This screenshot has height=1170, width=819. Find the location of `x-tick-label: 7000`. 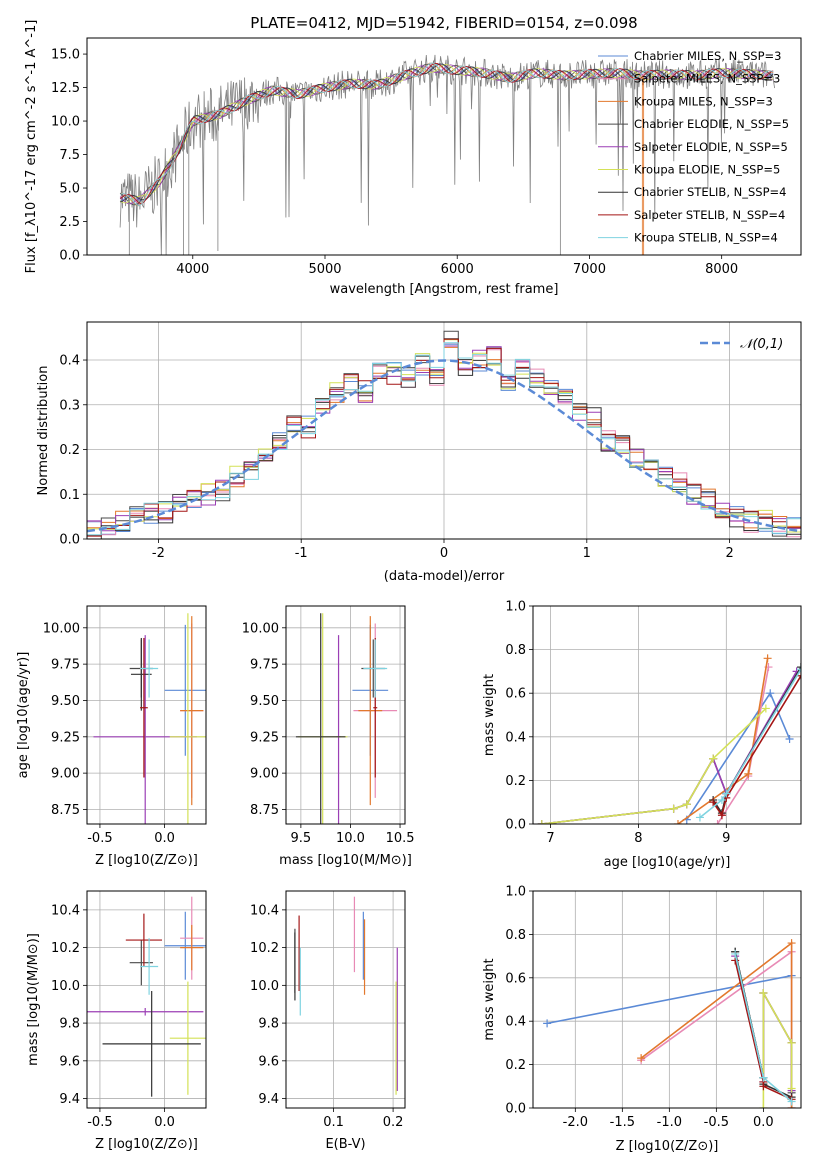

x-tick-label: 7000 is located at coordinates (589, 269).